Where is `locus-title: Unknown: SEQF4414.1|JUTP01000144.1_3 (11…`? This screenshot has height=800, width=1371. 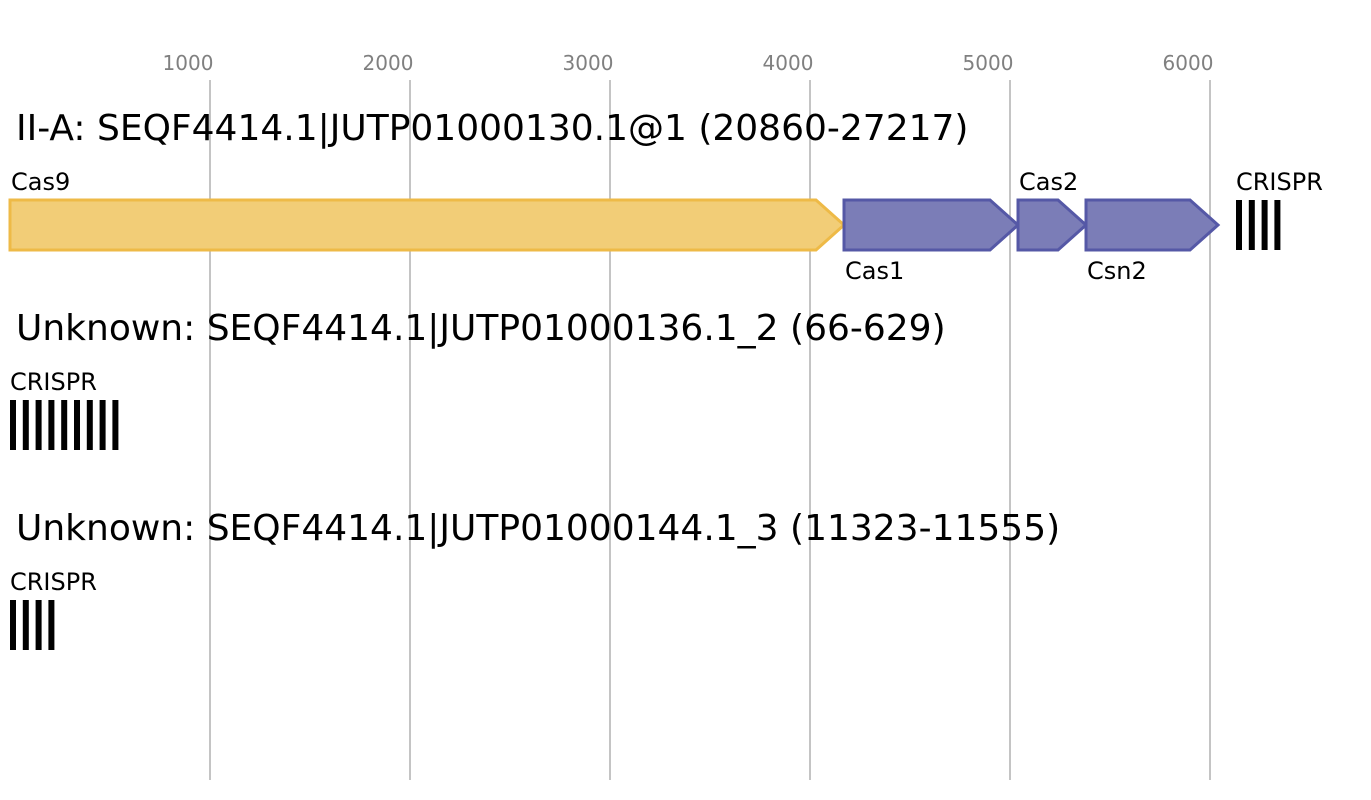
locus-title: Unknown: SEQF4414.1|JUTP01000144.1_3 (11… is located at coordinates (538, 528).